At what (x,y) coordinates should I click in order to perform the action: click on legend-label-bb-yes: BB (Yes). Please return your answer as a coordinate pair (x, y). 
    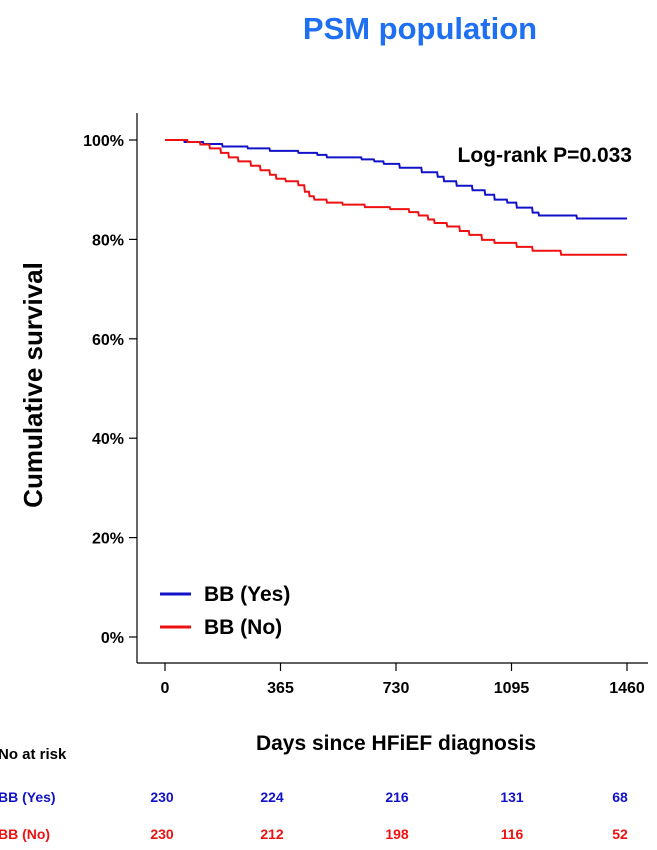
    Looking at the image, I should click on (247, 594).